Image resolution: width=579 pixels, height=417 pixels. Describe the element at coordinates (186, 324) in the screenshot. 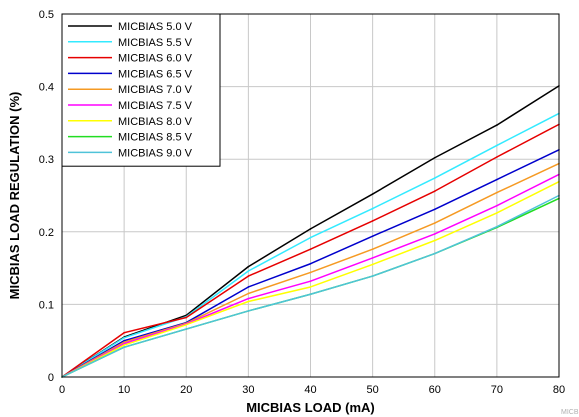

I see `data-point-s6-p2` at that location.